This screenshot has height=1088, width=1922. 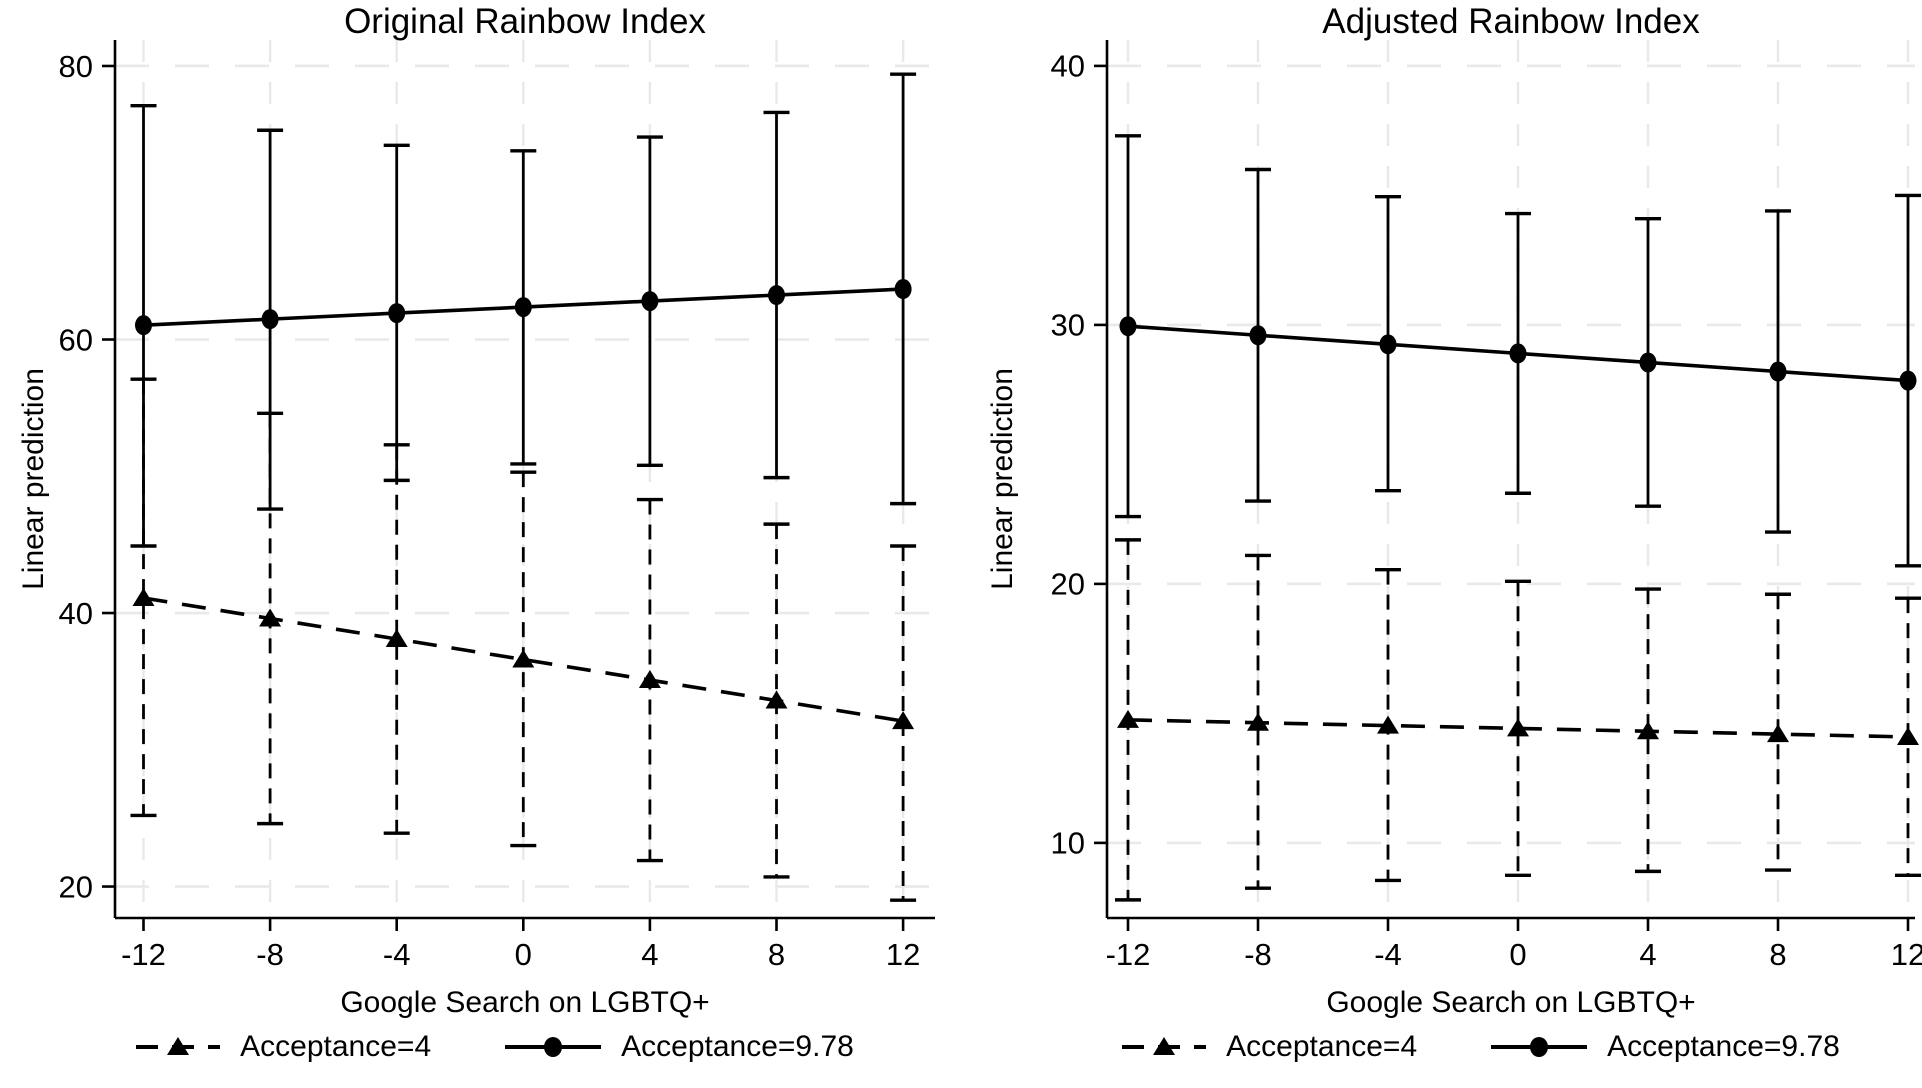 What do you see at coordinates (1511, 21) in the screenshot?
I see `chart-title: Adjusted Rainbow Index` at bounding box center [1511, 21].